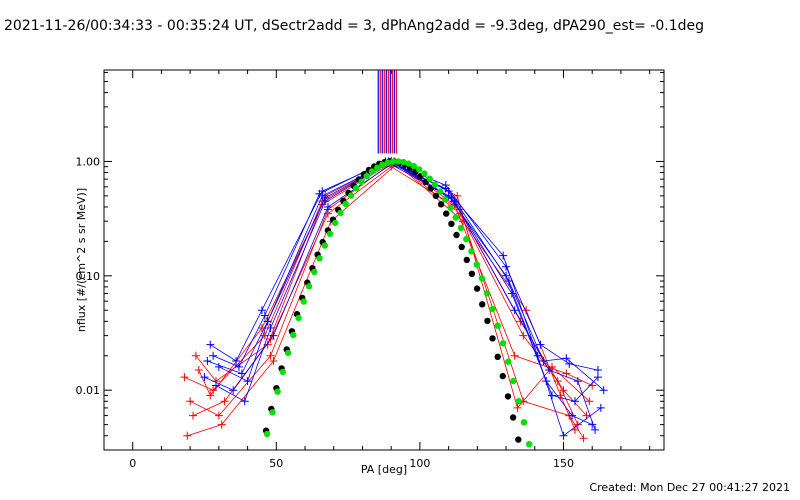  I want to click on y-tick-label: 0.01, so click(88, 390).